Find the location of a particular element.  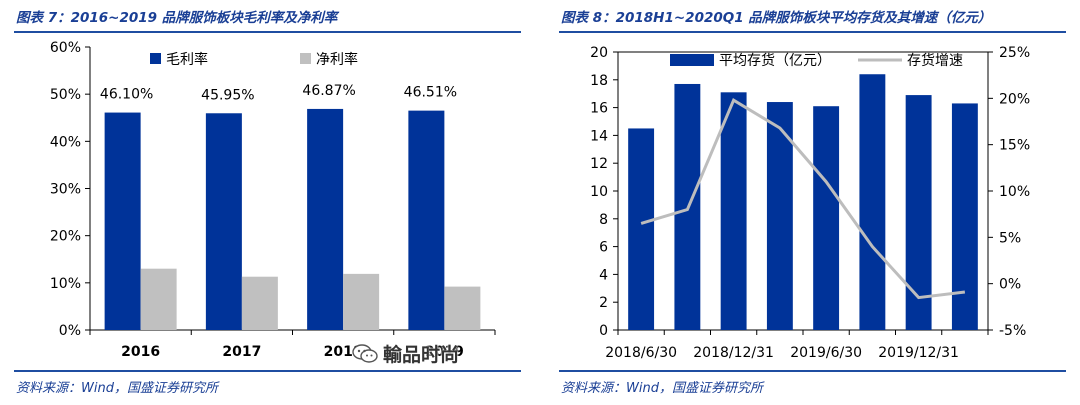

left-legend-label: 毛利率 is located at coordinates (187, 59).